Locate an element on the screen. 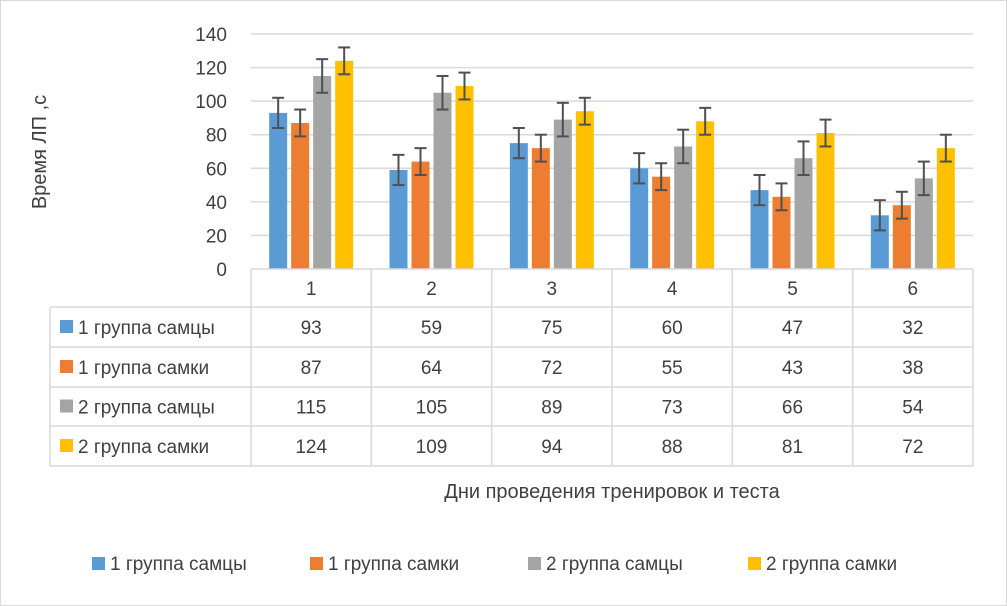 This screenshot has width=1007, height=606. series-label: 2 группа самцы is located at coordinates (146, 408).